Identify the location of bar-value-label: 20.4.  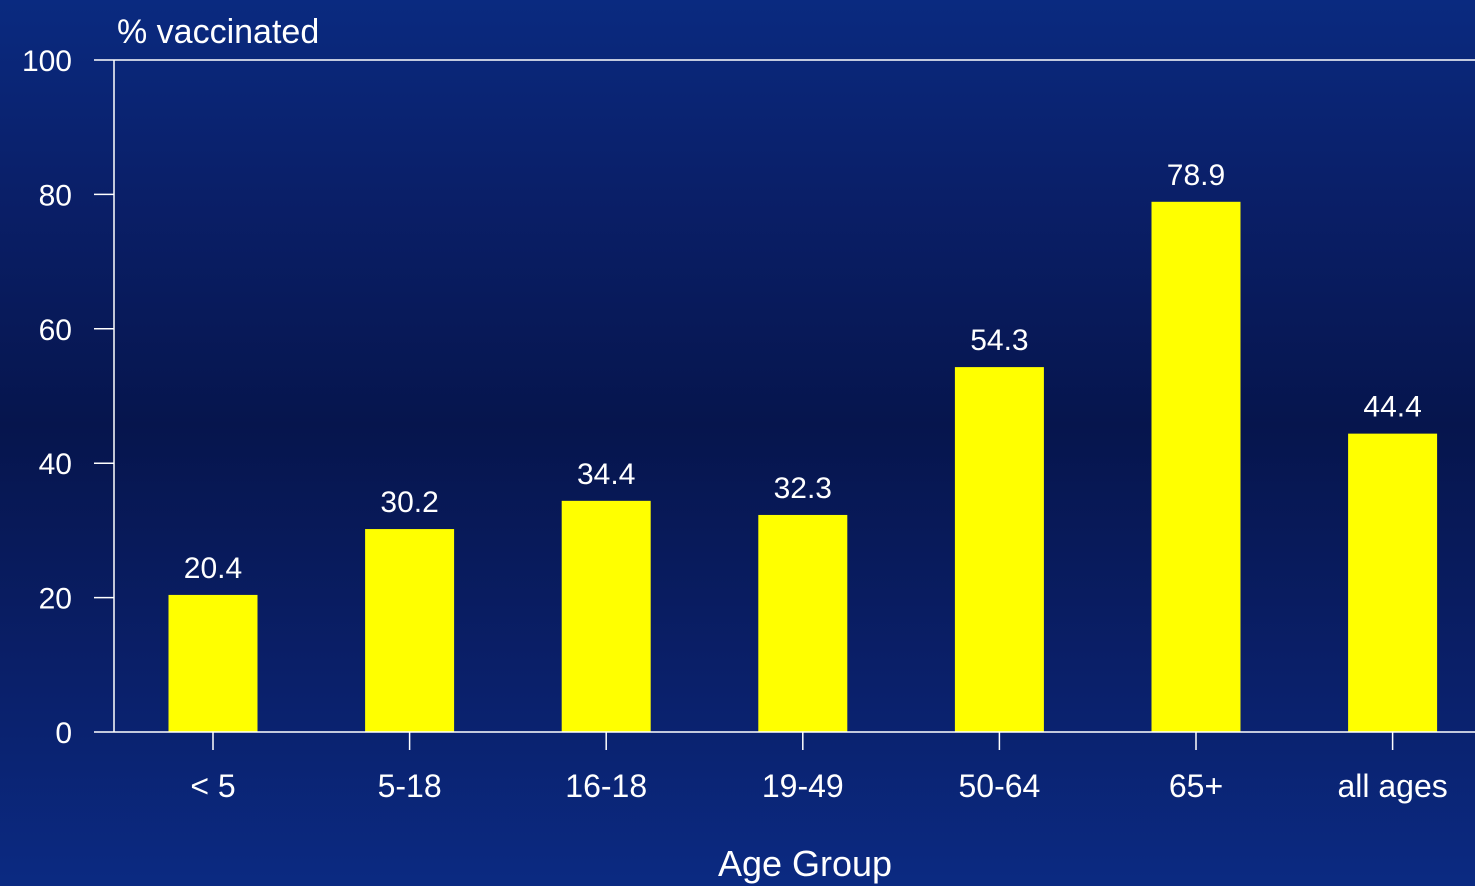
(213, 568).